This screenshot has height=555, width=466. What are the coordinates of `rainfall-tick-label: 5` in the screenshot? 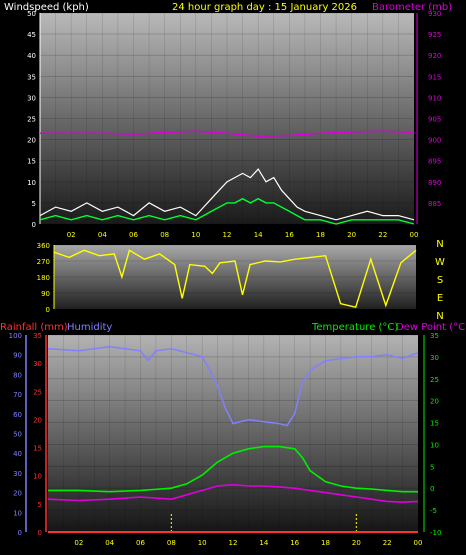 It's located at (40, 505).